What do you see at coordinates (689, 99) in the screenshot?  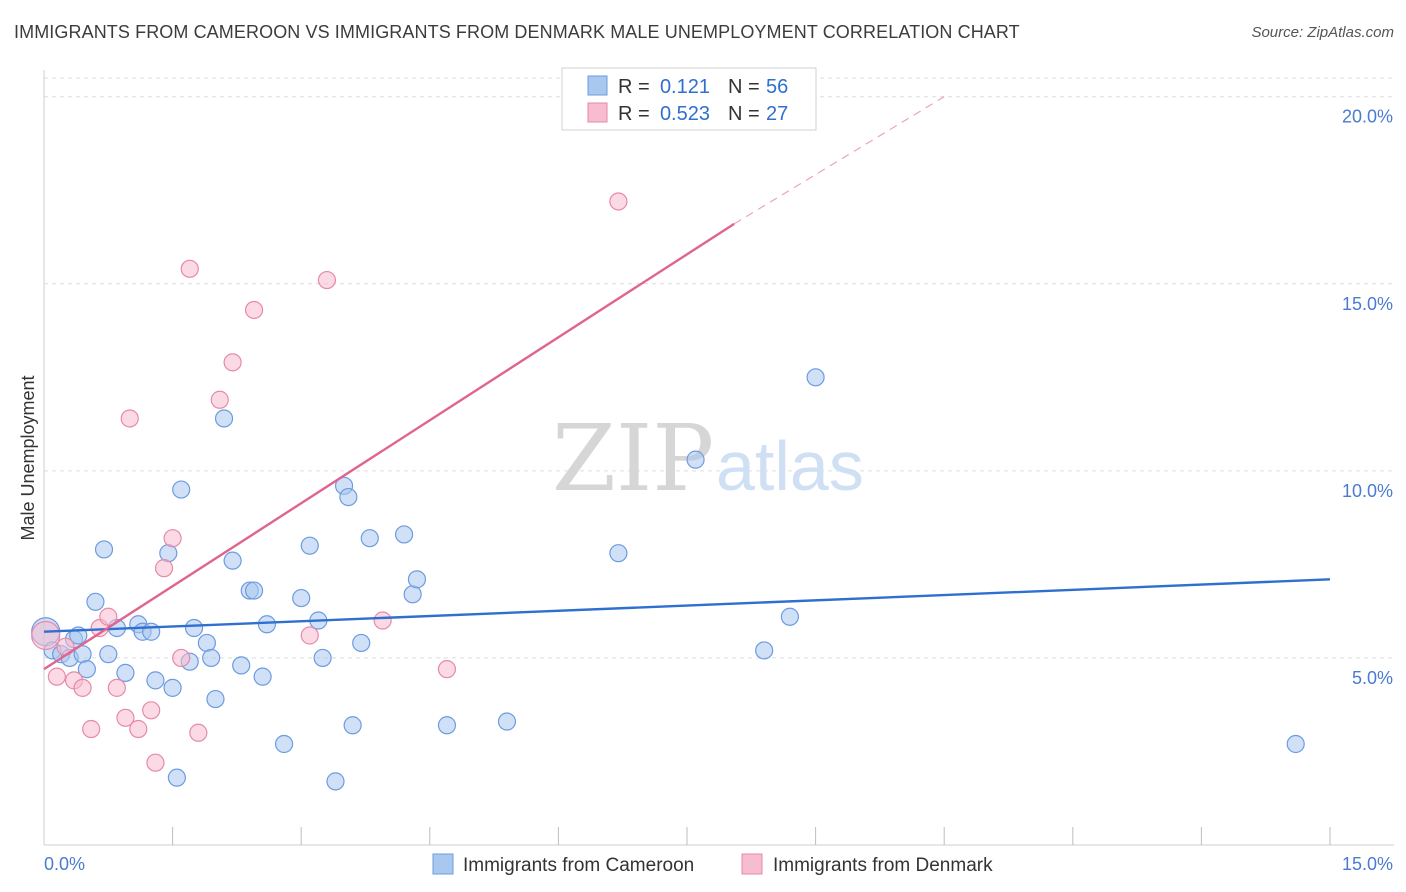 I see `stats-legend: R = 0.121 N = 56 R = 0.523 N = 27` at bounding box center [689, 99].